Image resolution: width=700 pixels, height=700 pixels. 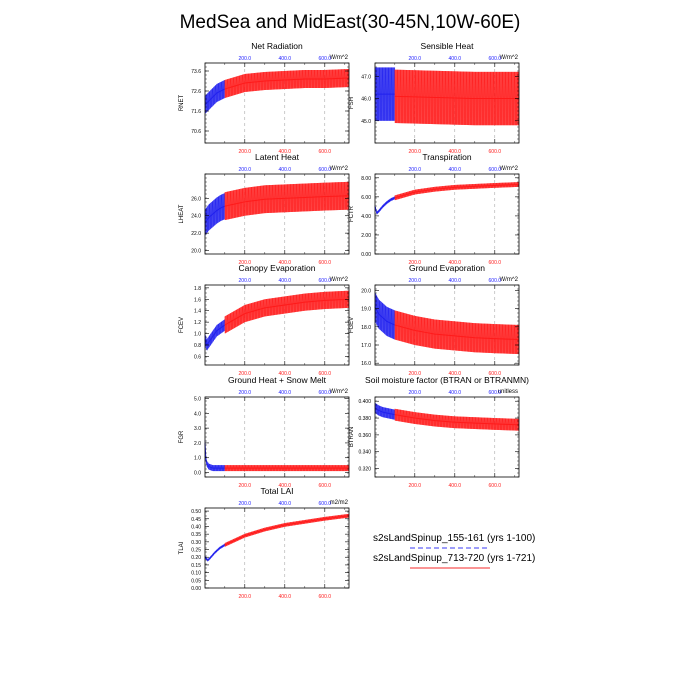 I want to click on y-tick-label: 19.0, so click(x=366, y=310).